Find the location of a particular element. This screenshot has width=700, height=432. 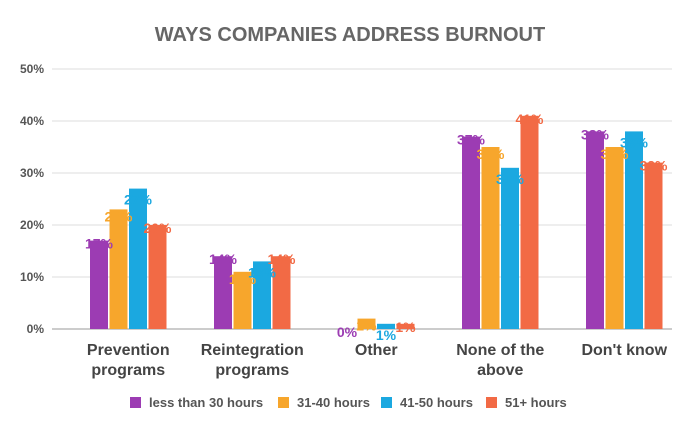

data-label: 23% is located at coordinates (118, 216).